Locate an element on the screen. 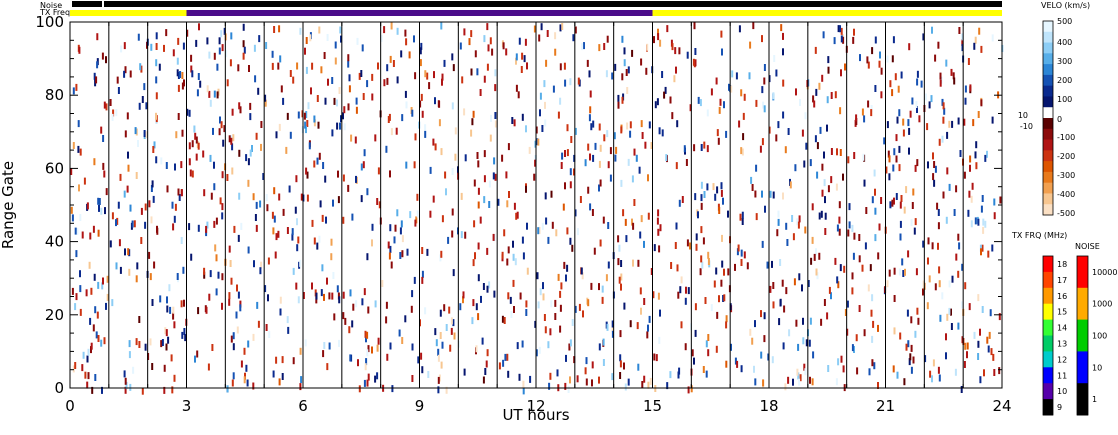  txfreq-colorbar-tick: 16 is located at coordinates (1062, 296).